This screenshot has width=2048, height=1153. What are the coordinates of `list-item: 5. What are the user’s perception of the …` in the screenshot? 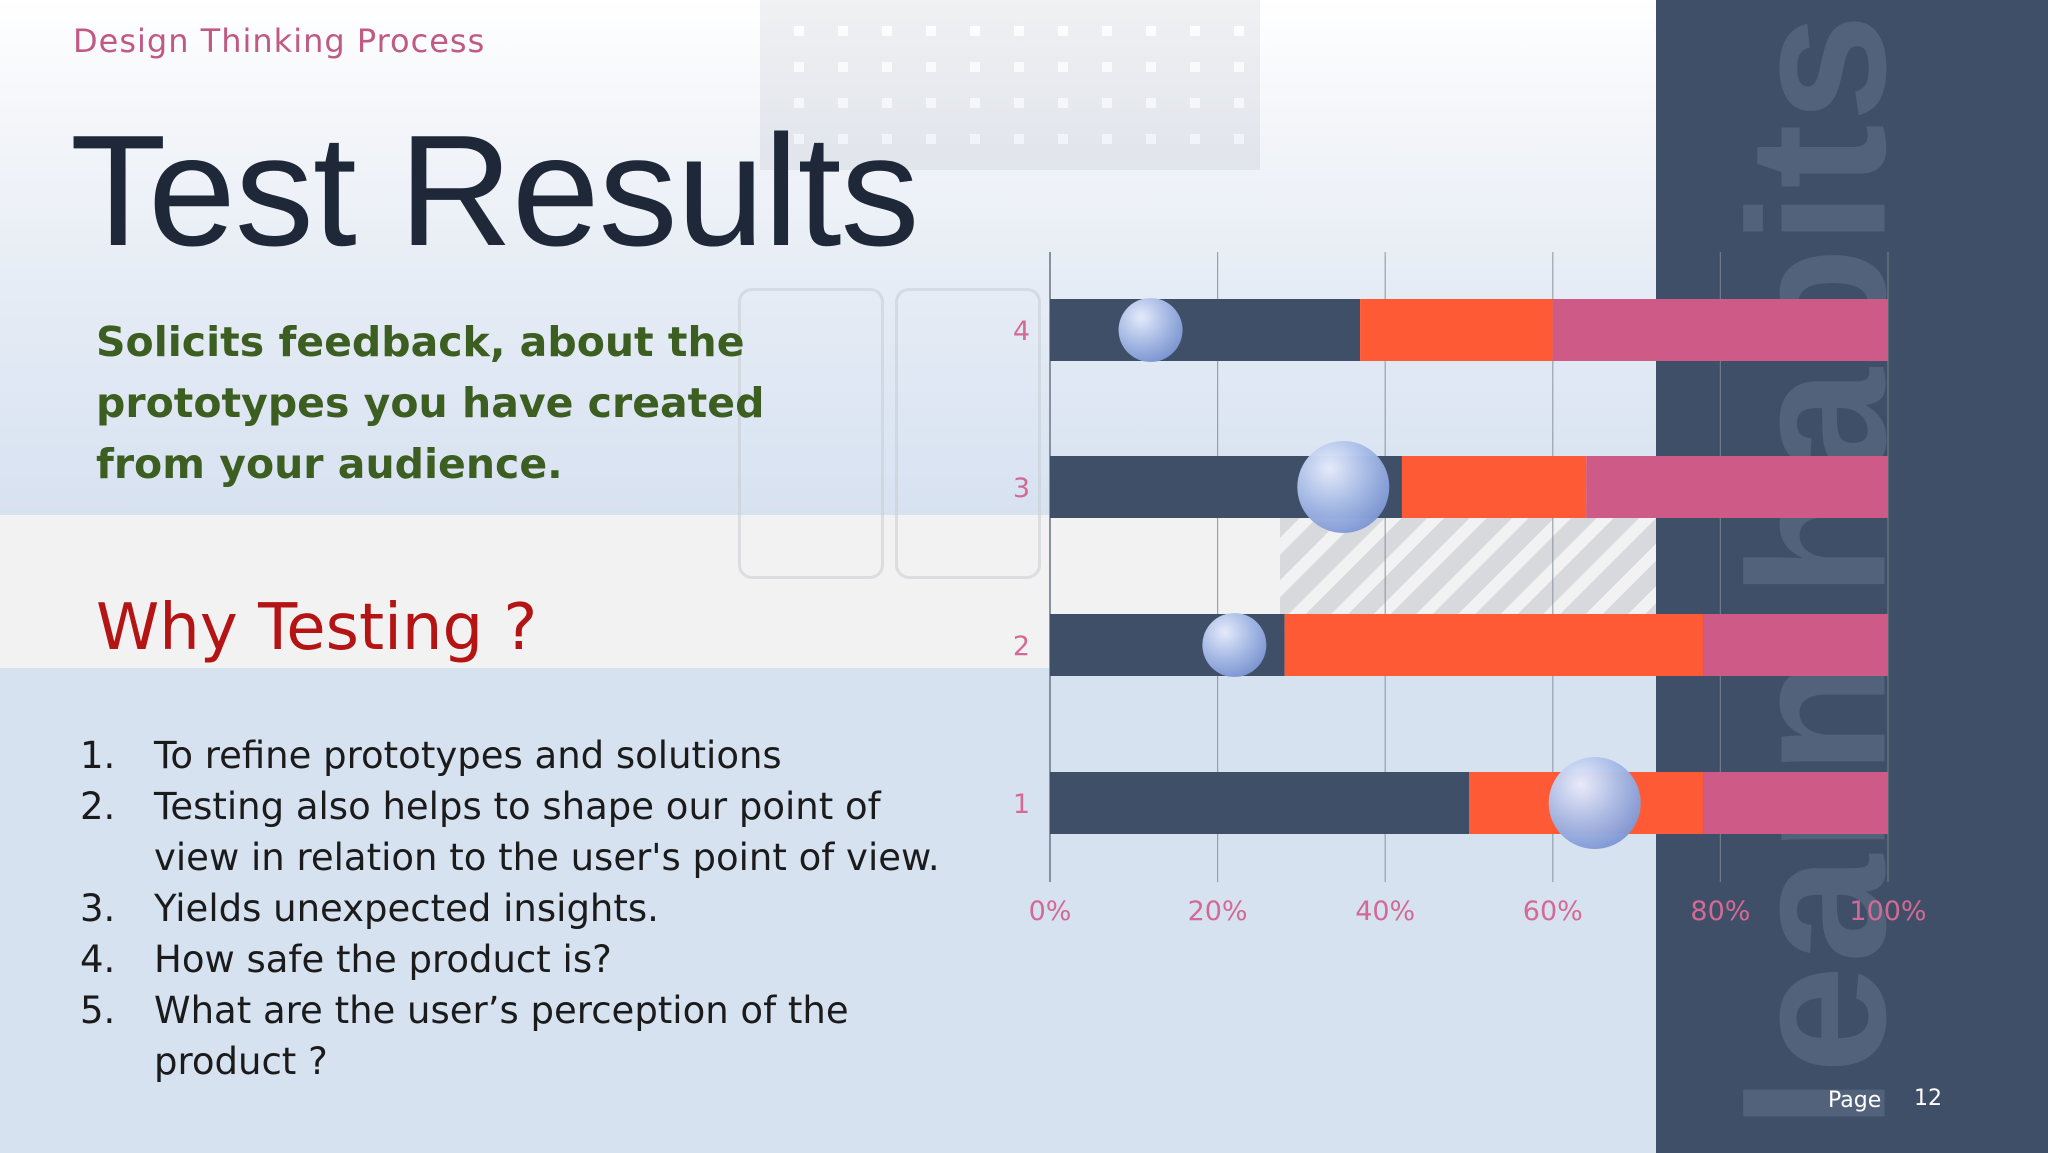 It's located at (520, 1036).